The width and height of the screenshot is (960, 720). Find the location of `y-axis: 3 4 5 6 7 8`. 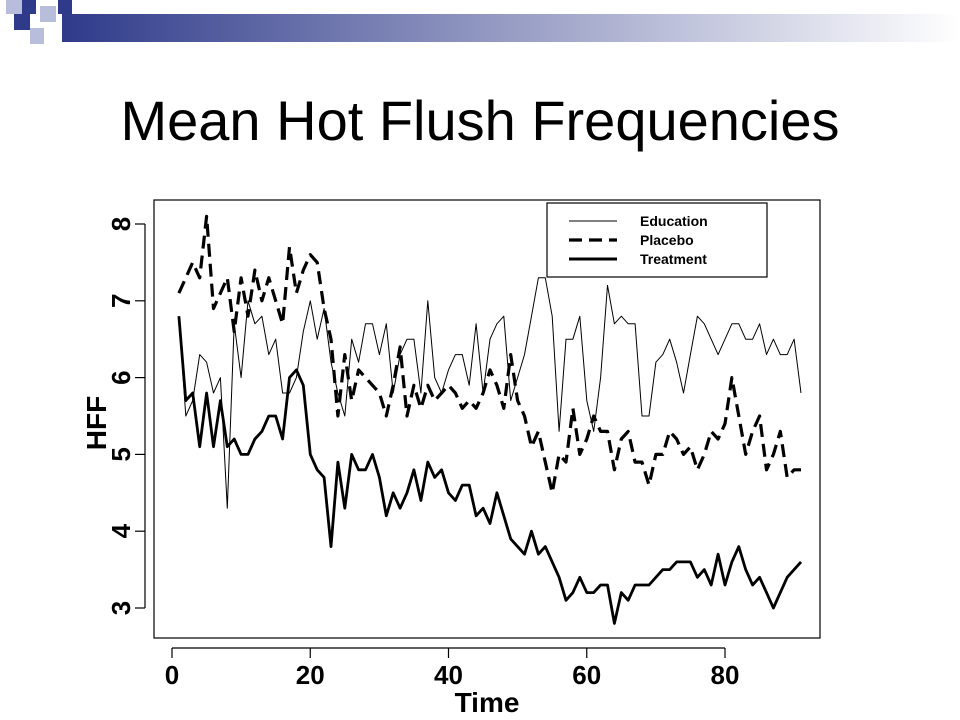

y-axis: 3 4 5 6 7 8 is located at coordinates (126, 416).